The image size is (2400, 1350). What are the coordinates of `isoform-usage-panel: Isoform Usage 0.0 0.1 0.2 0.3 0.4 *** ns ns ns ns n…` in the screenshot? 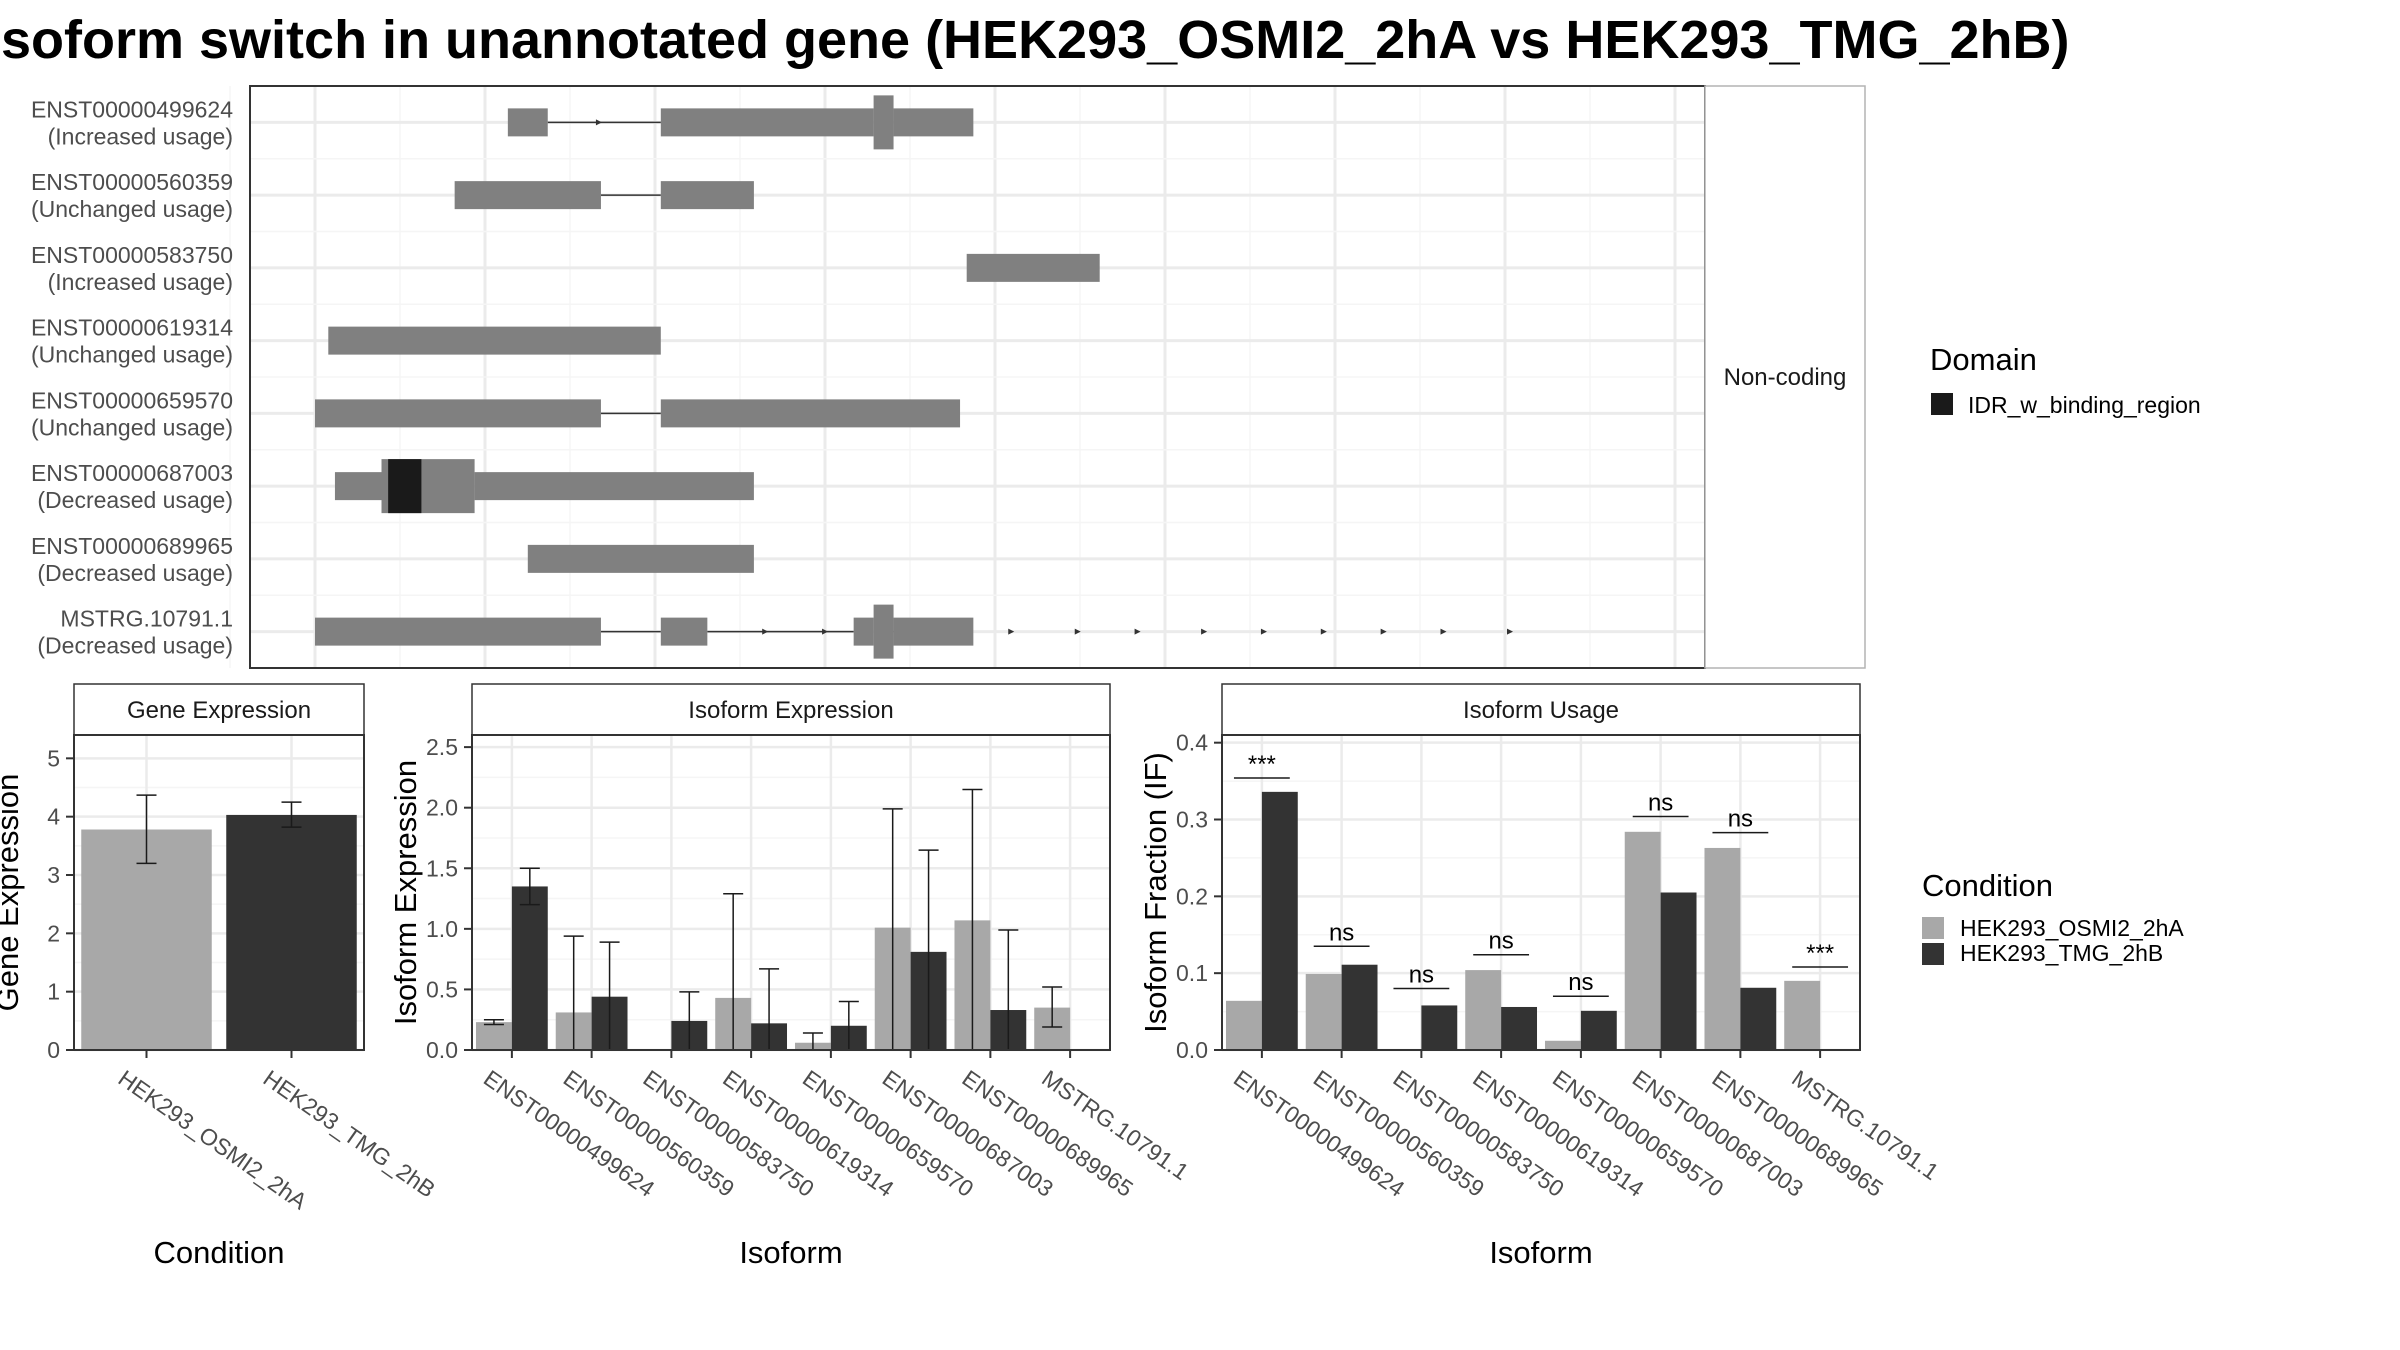 It's located at (1541, 976).